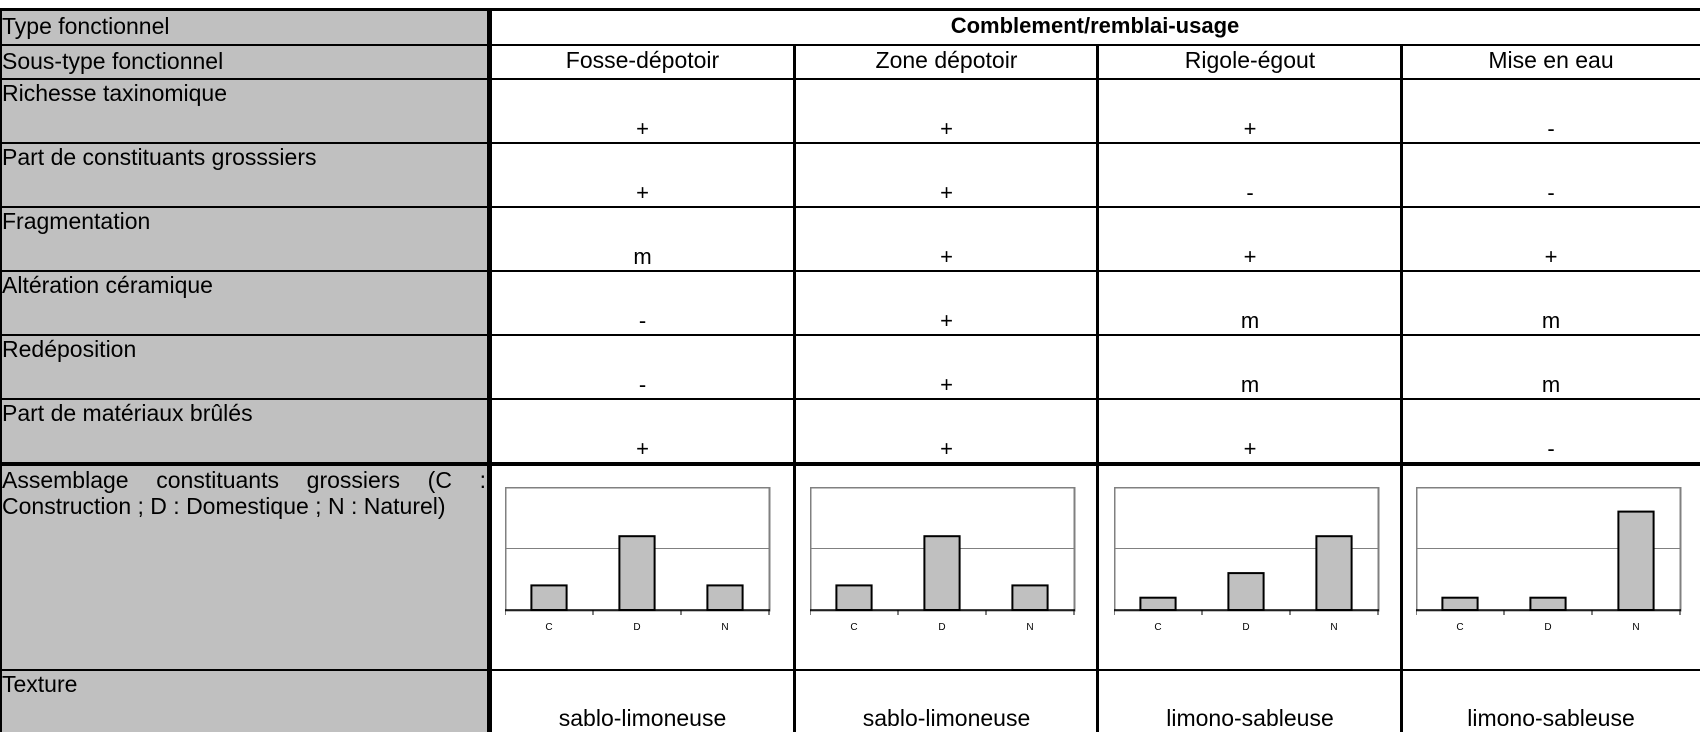  What do you see at coordinates (1551, 60) in the screenshot?
I see `subtype-mise-en-eau: Mise en eau` at bounding box center [1551, 60].